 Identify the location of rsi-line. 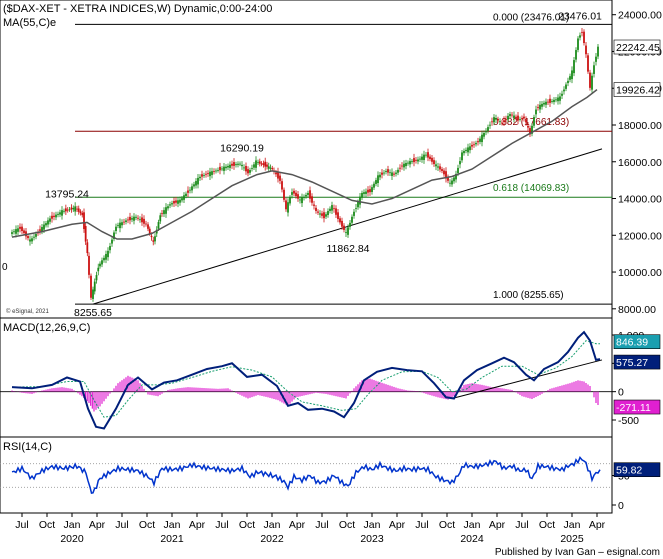
(306, 475).